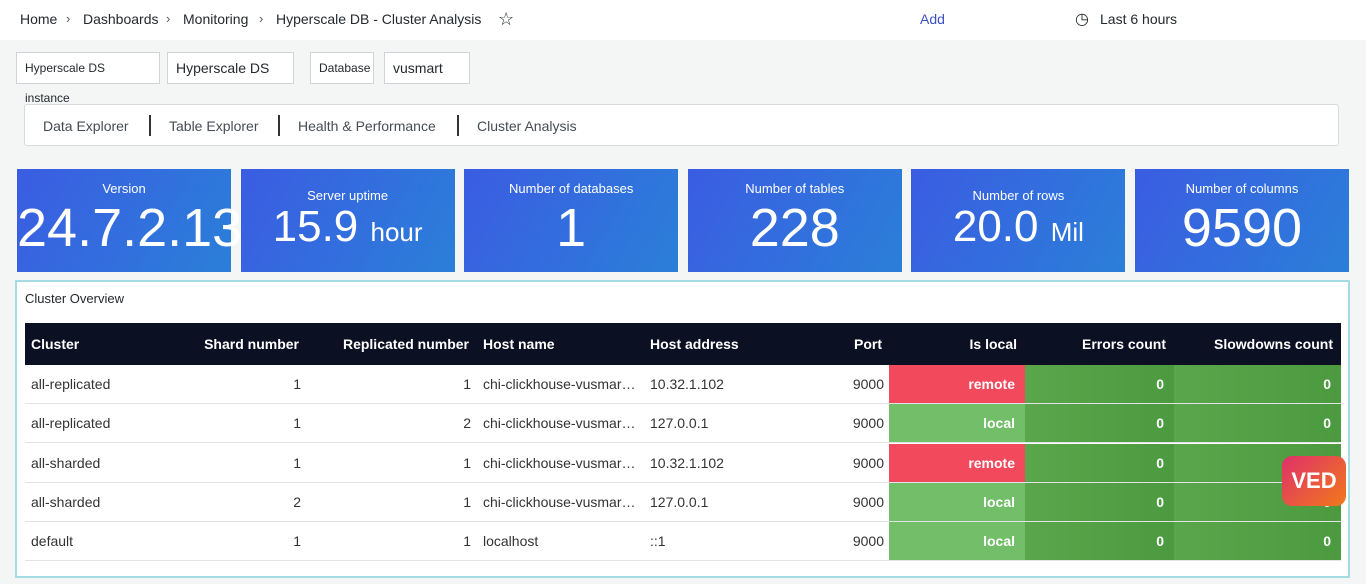  Describe the element at coordinates (953, 344) in the screenshot. I see `column-header: Is local` at that location.